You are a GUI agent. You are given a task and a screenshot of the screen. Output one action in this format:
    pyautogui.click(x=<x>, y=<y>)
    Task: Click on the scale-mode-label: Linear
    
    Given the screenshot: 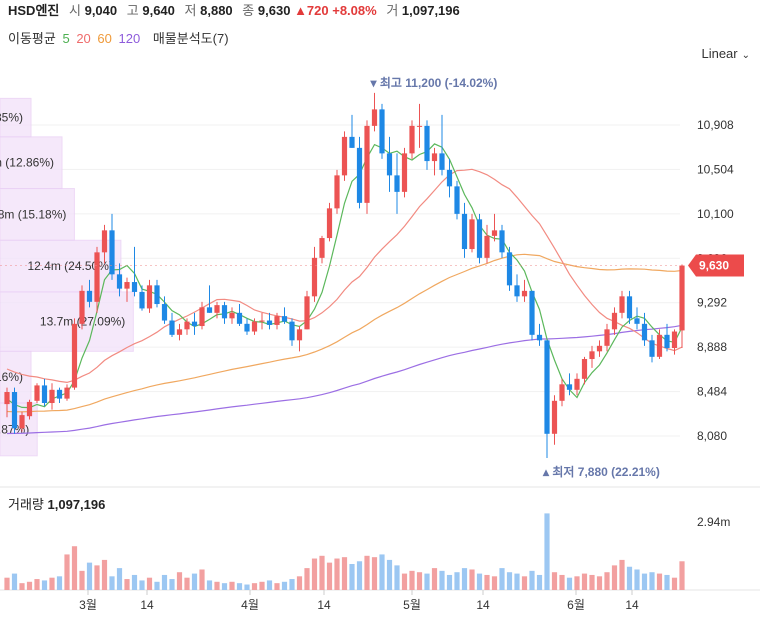 What is the action you would take?
    pyautogui.click(x=719, y=53)
    